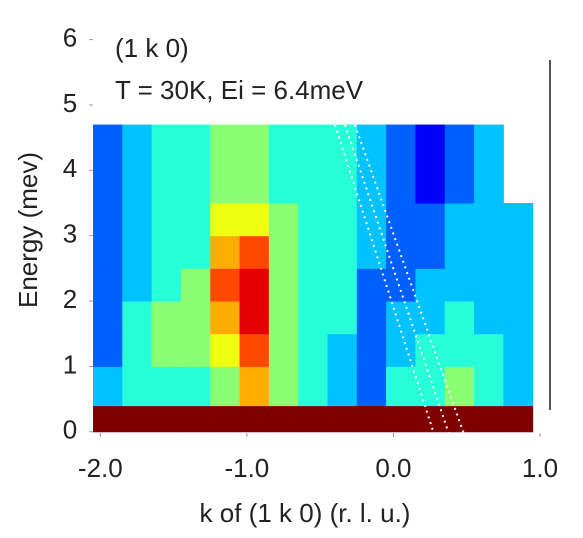 Image resolution: width=583 pixels, height=538 pixels. Describe the element at coordinates (70, 430) in the screenshot. I see `y-tick-label: 0` at that location.